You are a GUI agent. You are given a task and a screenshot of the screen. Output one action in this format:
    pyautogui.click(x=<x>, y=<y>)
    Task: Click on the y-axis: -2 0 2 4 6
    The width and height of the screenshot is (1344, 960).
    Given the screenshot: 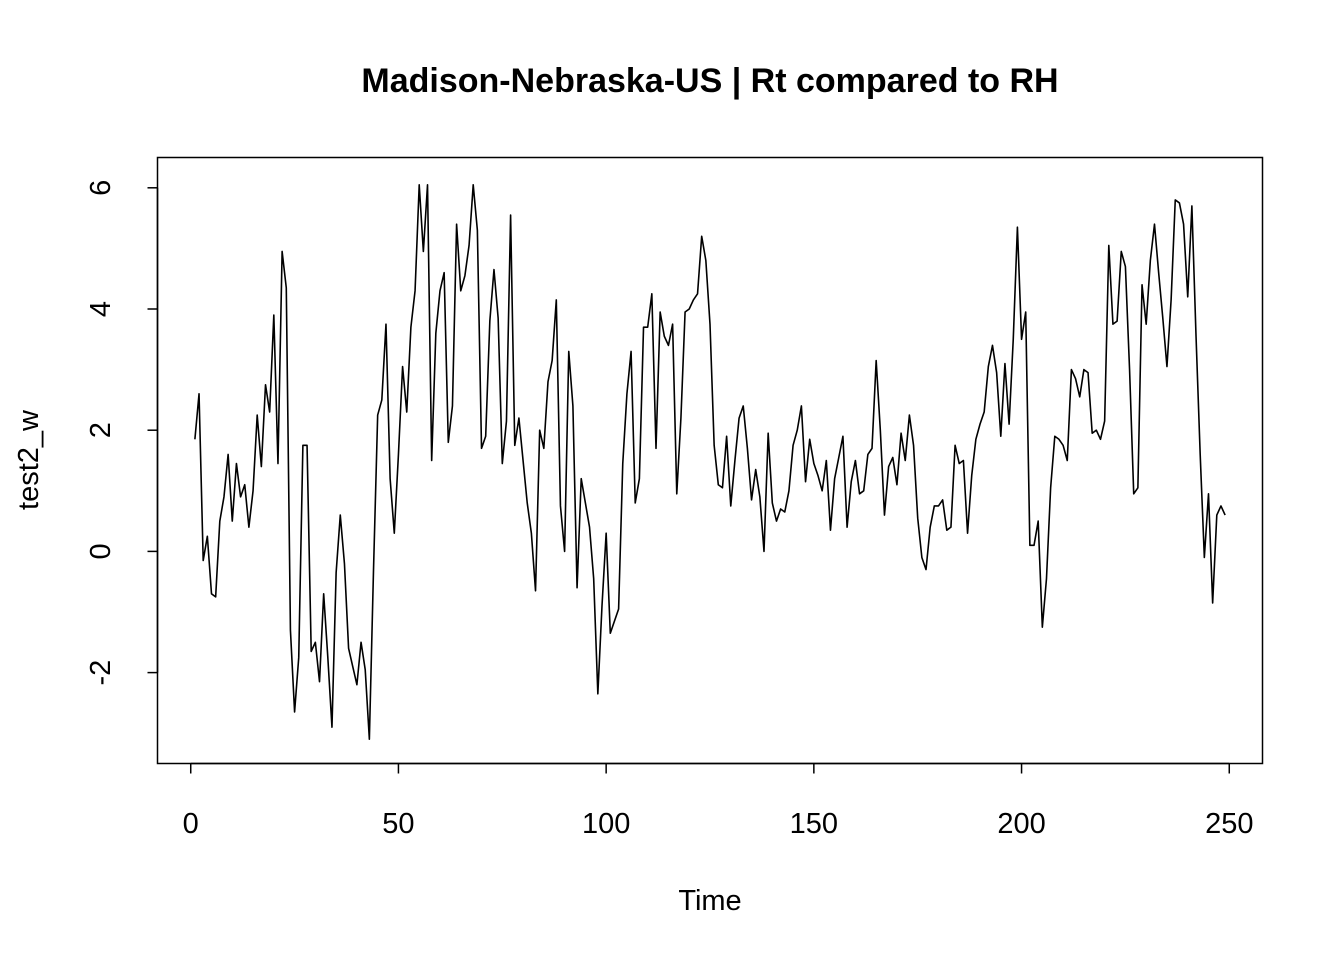 What is the action you would take?
    pyautogui.click(x=122, y=433)
    